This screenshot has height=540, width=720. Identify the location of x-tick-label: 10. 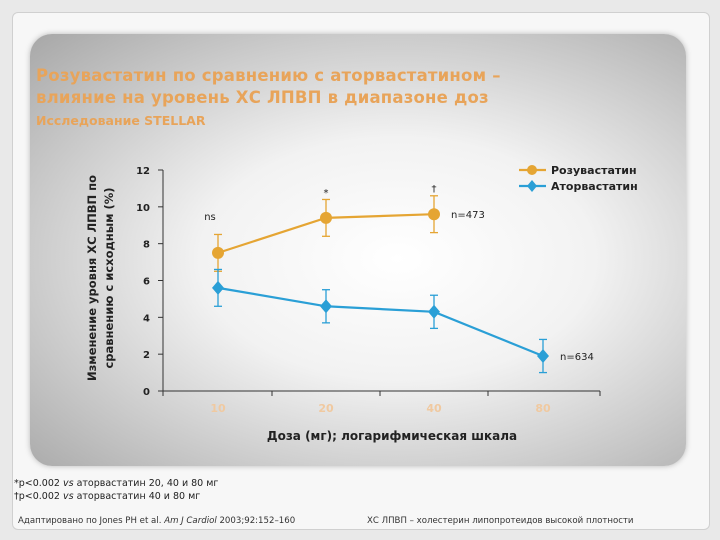
(218, 408).